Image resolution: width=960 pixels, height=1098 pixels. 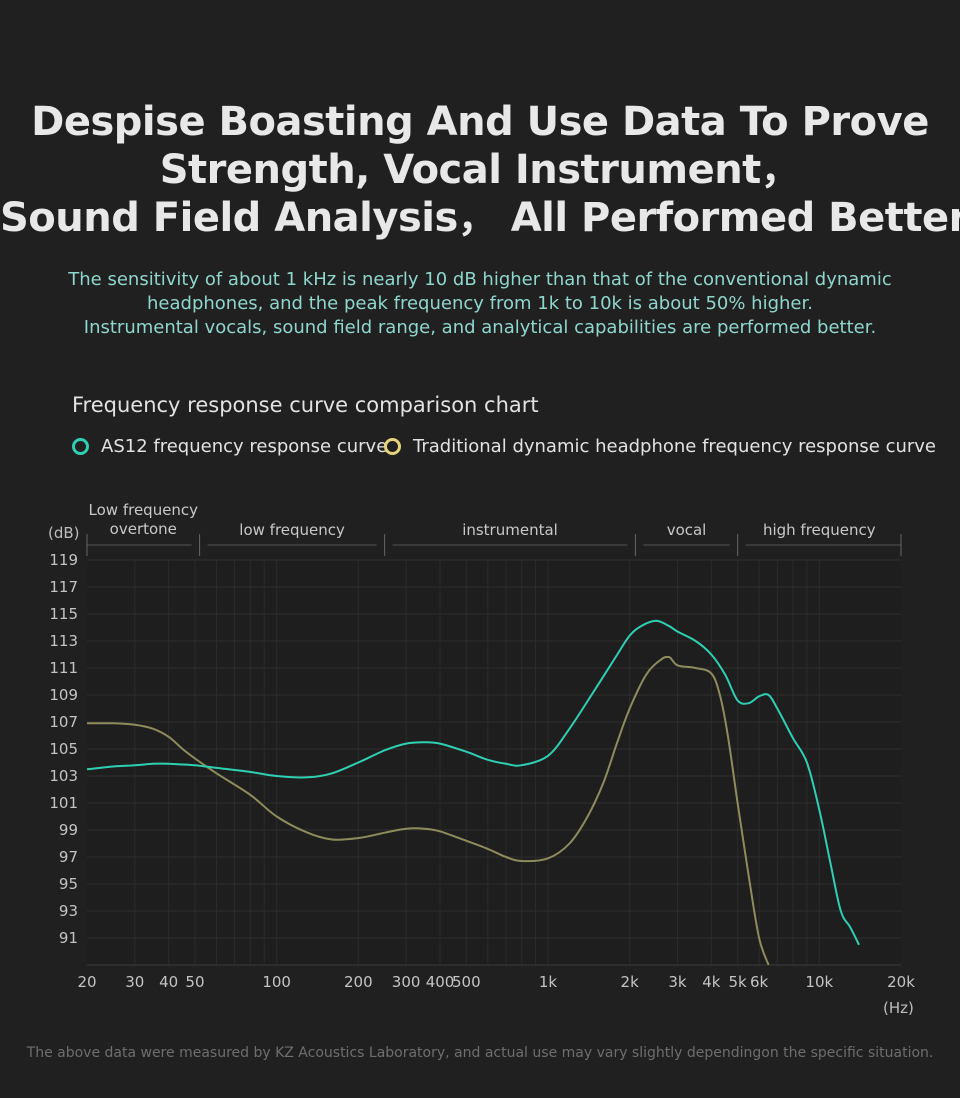 I want to click on legend-dot-traditional-icon, so click(x=392, y=446).